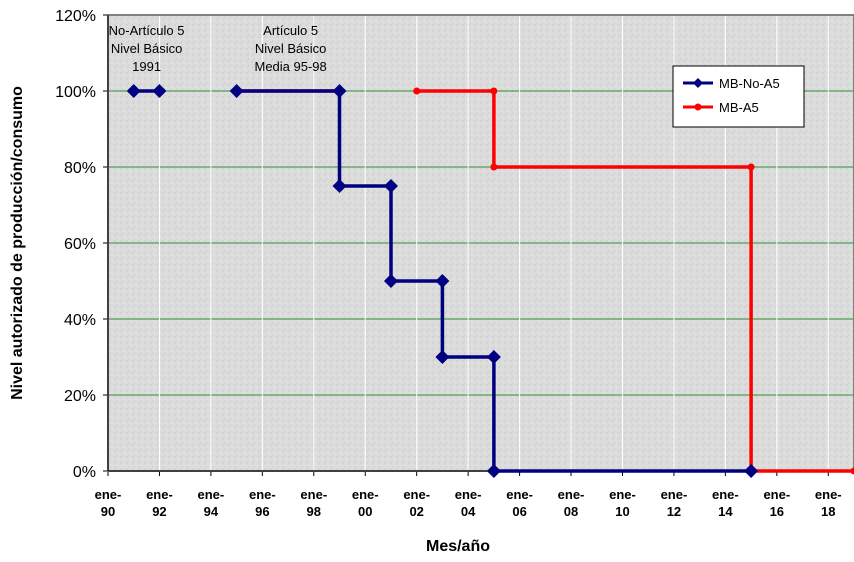 The height and width of the screenshot is (562, 854). I want to click on x-tick-label: ene-04, so click(468, 503).